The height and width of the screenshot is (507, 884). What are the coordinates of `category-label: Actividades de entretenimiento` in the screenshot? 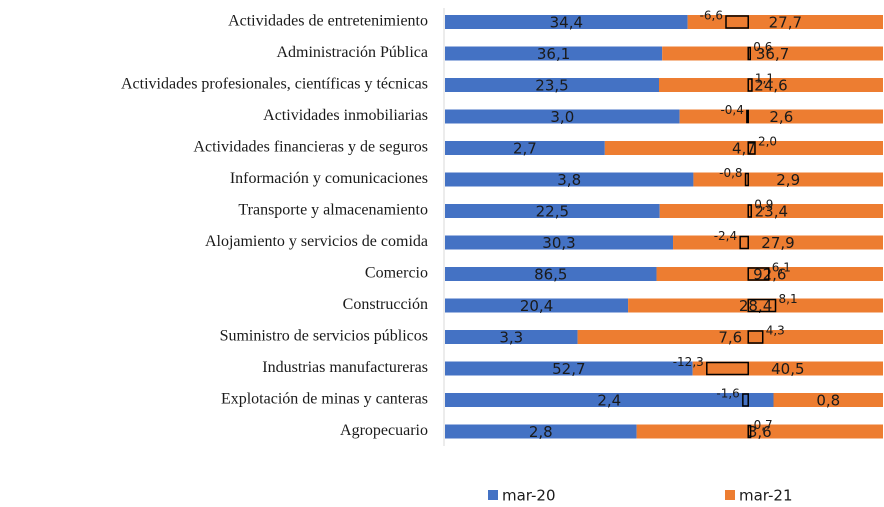 It's located at (328, 21).